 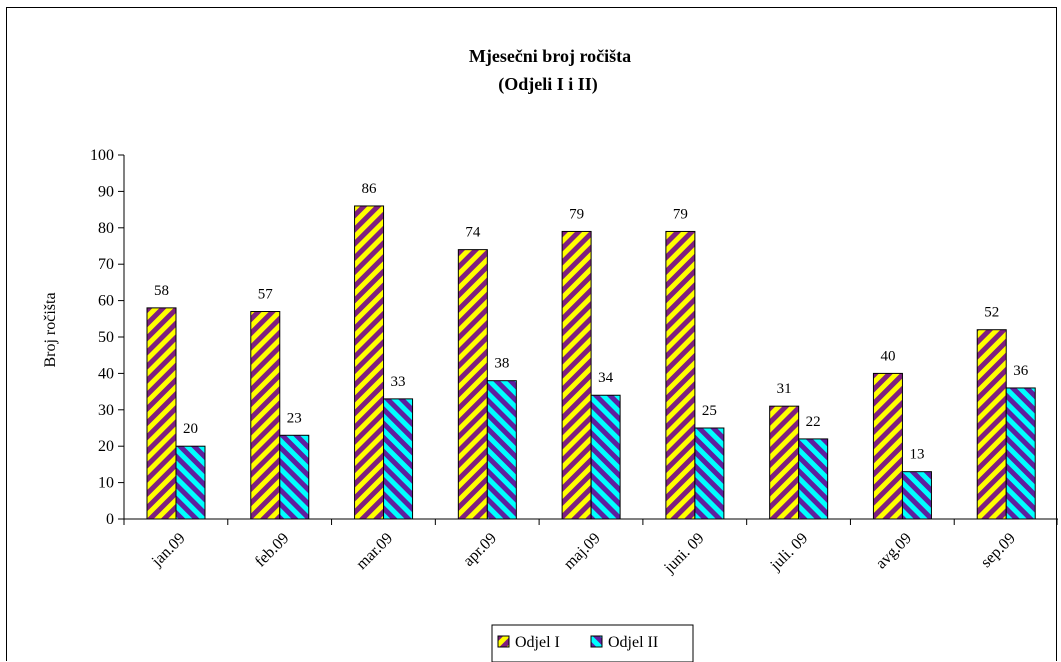 I want to click on x-tick-label: apr.09, so click(x=480, y=550).